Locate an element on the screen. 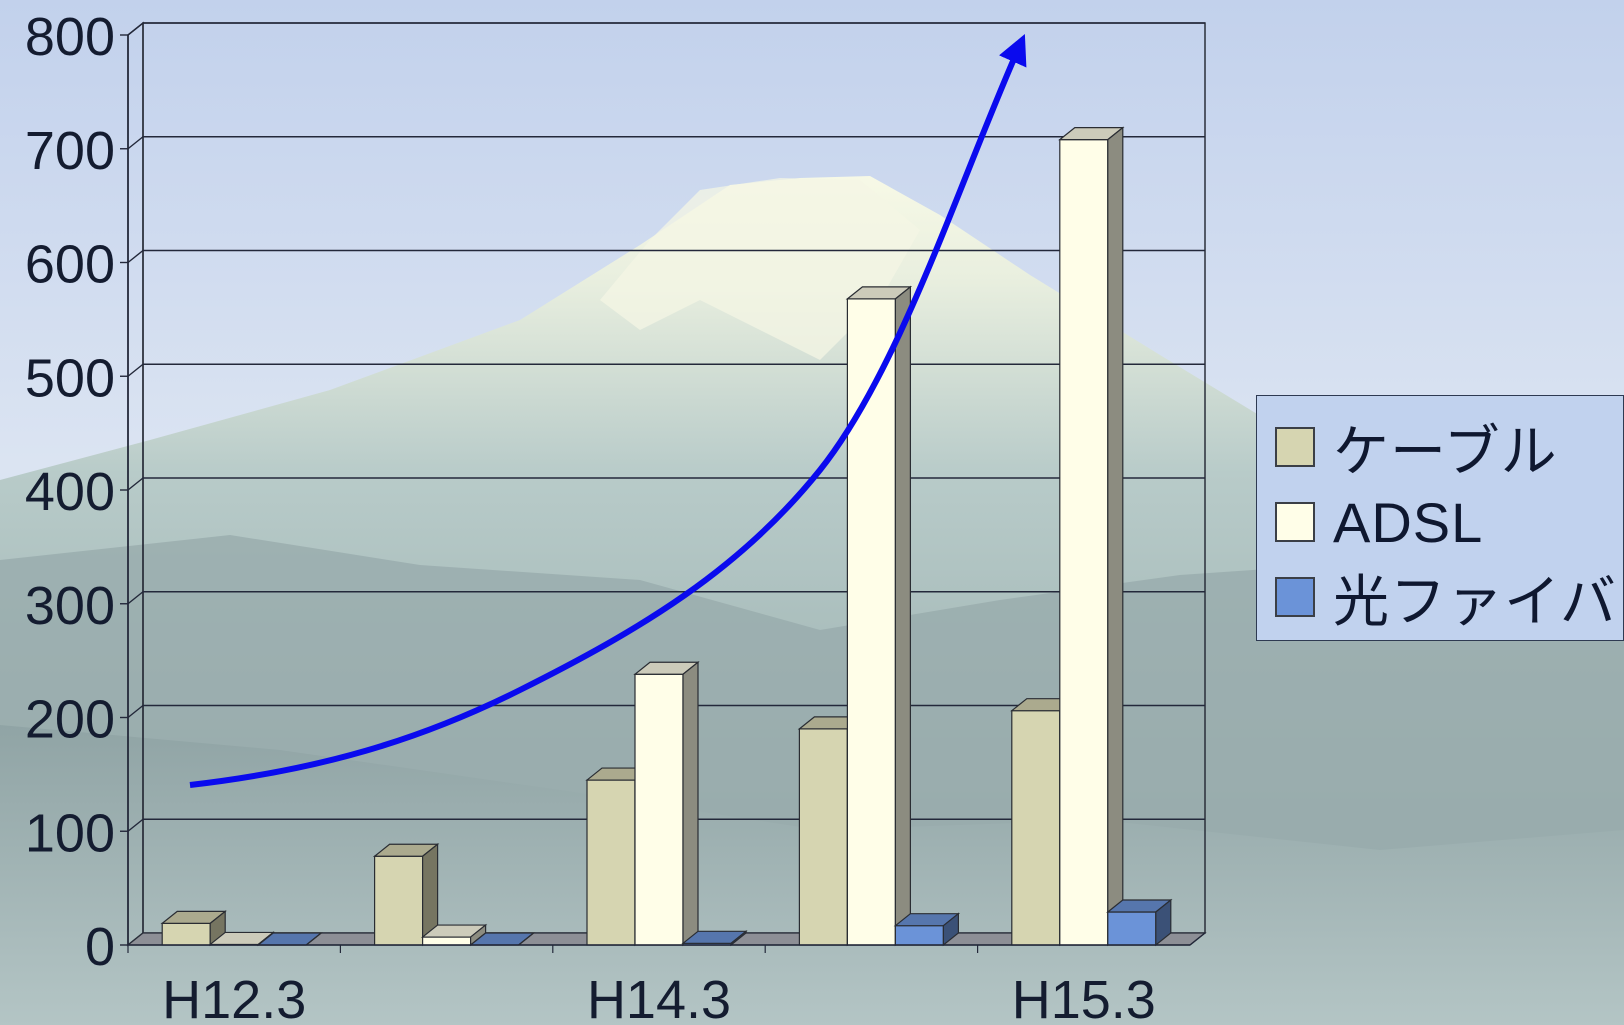 The image size is (1624, 1025). legend-label-adsl: ADSL is located at coordinates (1408, 522).